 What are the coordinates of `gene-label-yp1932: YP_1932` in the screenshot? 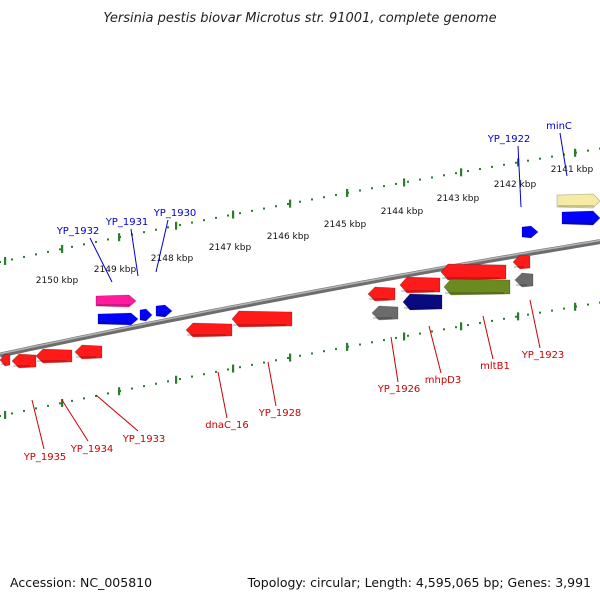 It's located at (78, 231).